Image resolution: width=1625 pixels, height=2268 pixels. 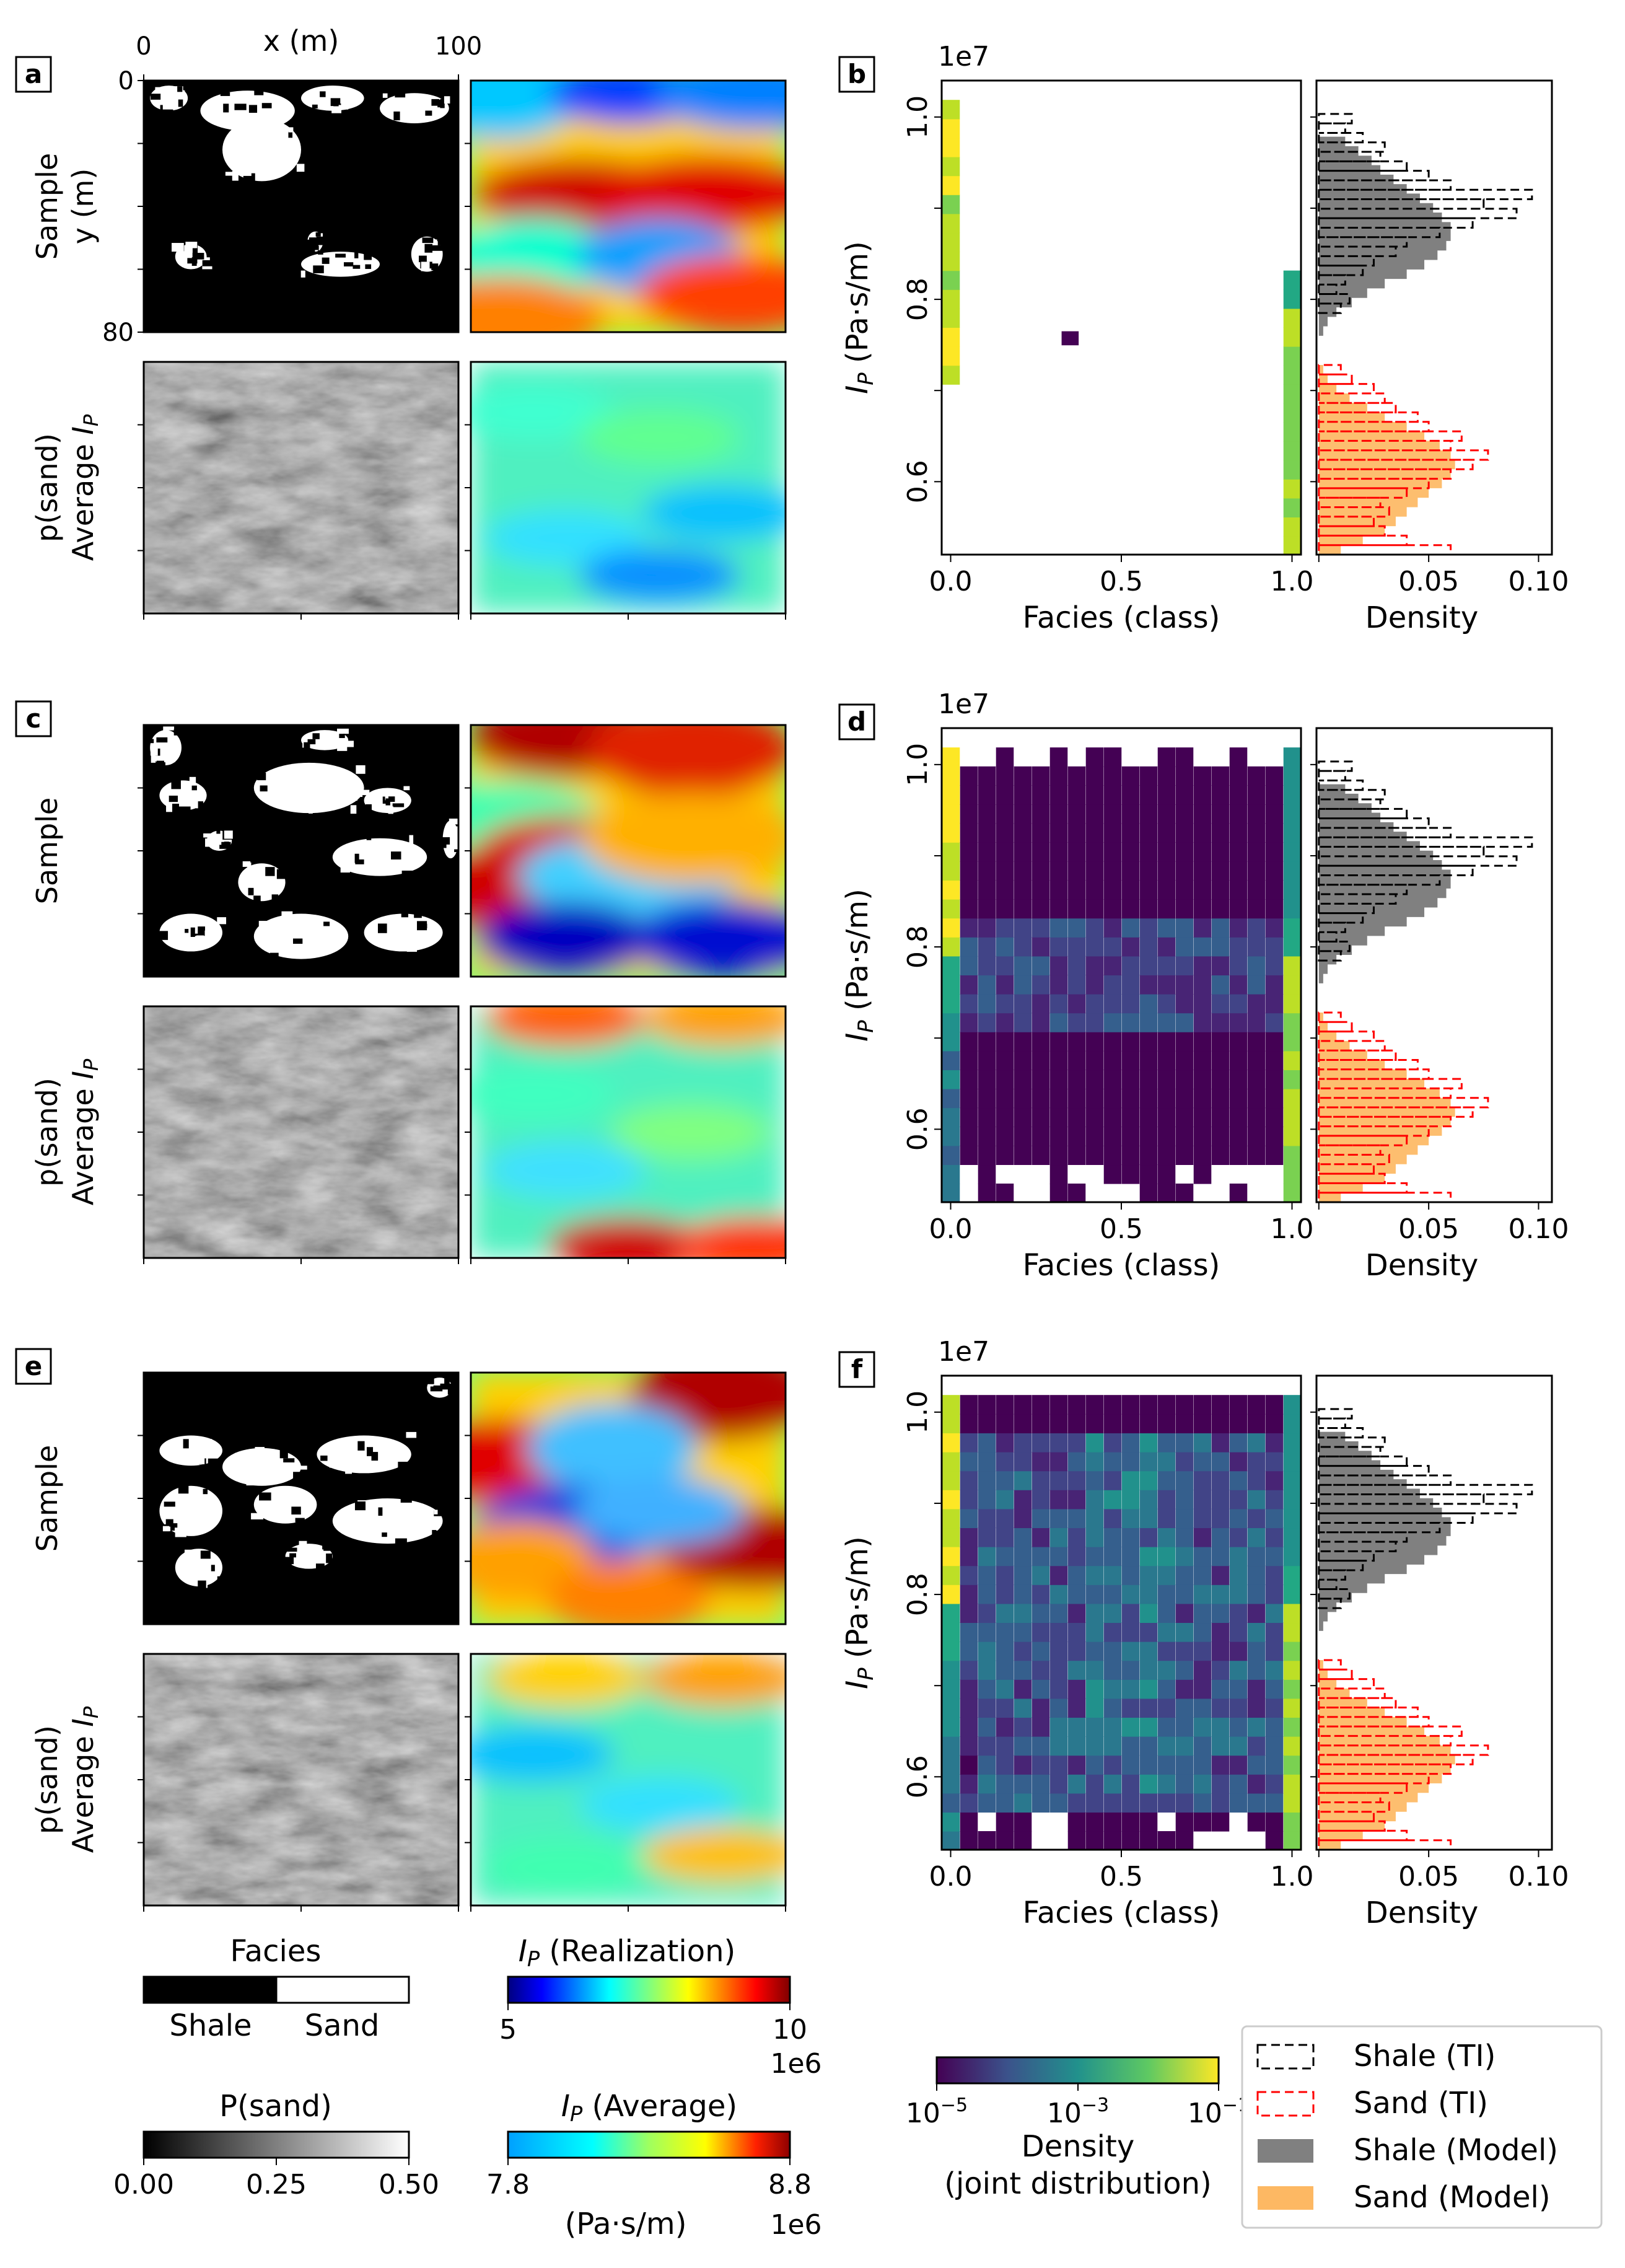 What do you see at coordinates (1121, 581) in the screenshot?
I see `x-tick-label: 0.5` at bounding box center [1121, 581].